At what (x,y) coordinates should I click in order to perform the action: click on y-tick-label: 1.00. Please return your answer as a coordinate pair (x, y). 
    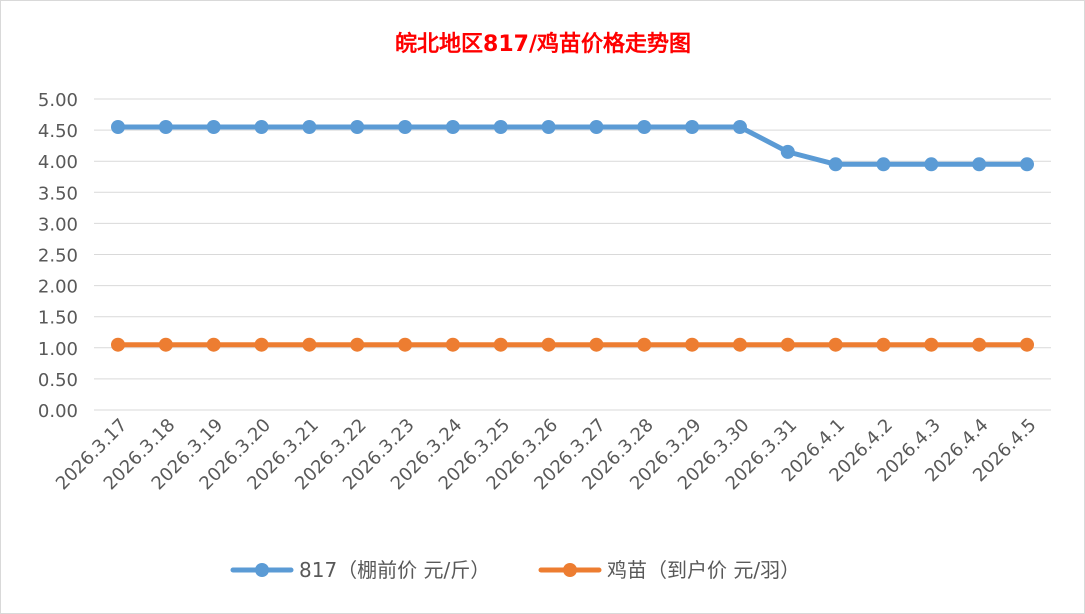
    Looking at the image, I should click on (58, 349).